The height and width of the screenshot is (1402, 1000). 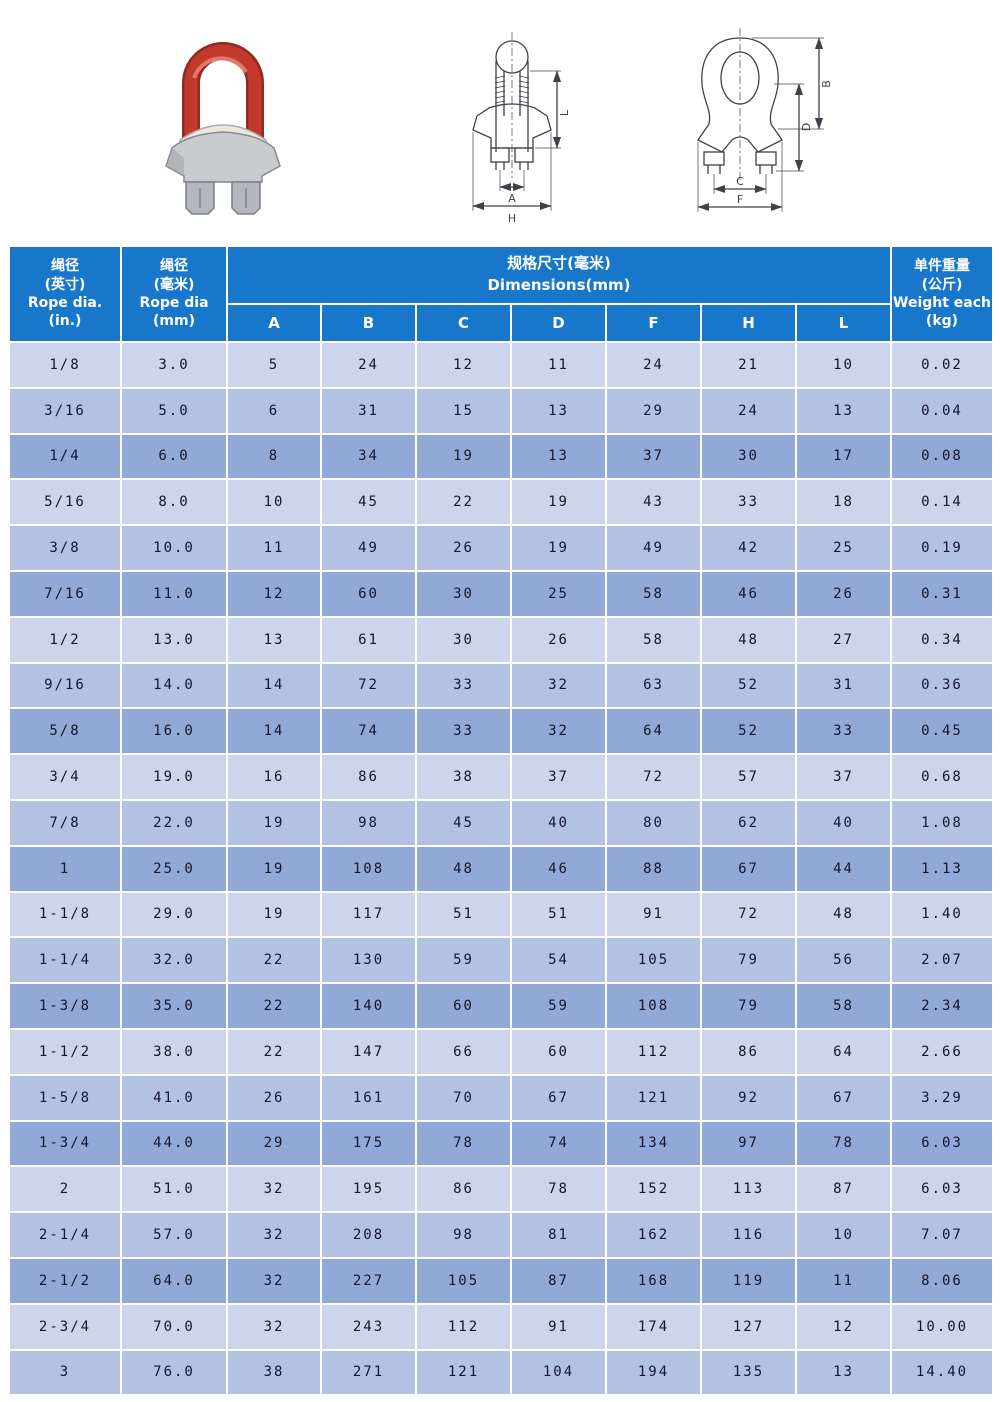 I want to click on wire-rope-clip-photo, so click(x=223, y=122).